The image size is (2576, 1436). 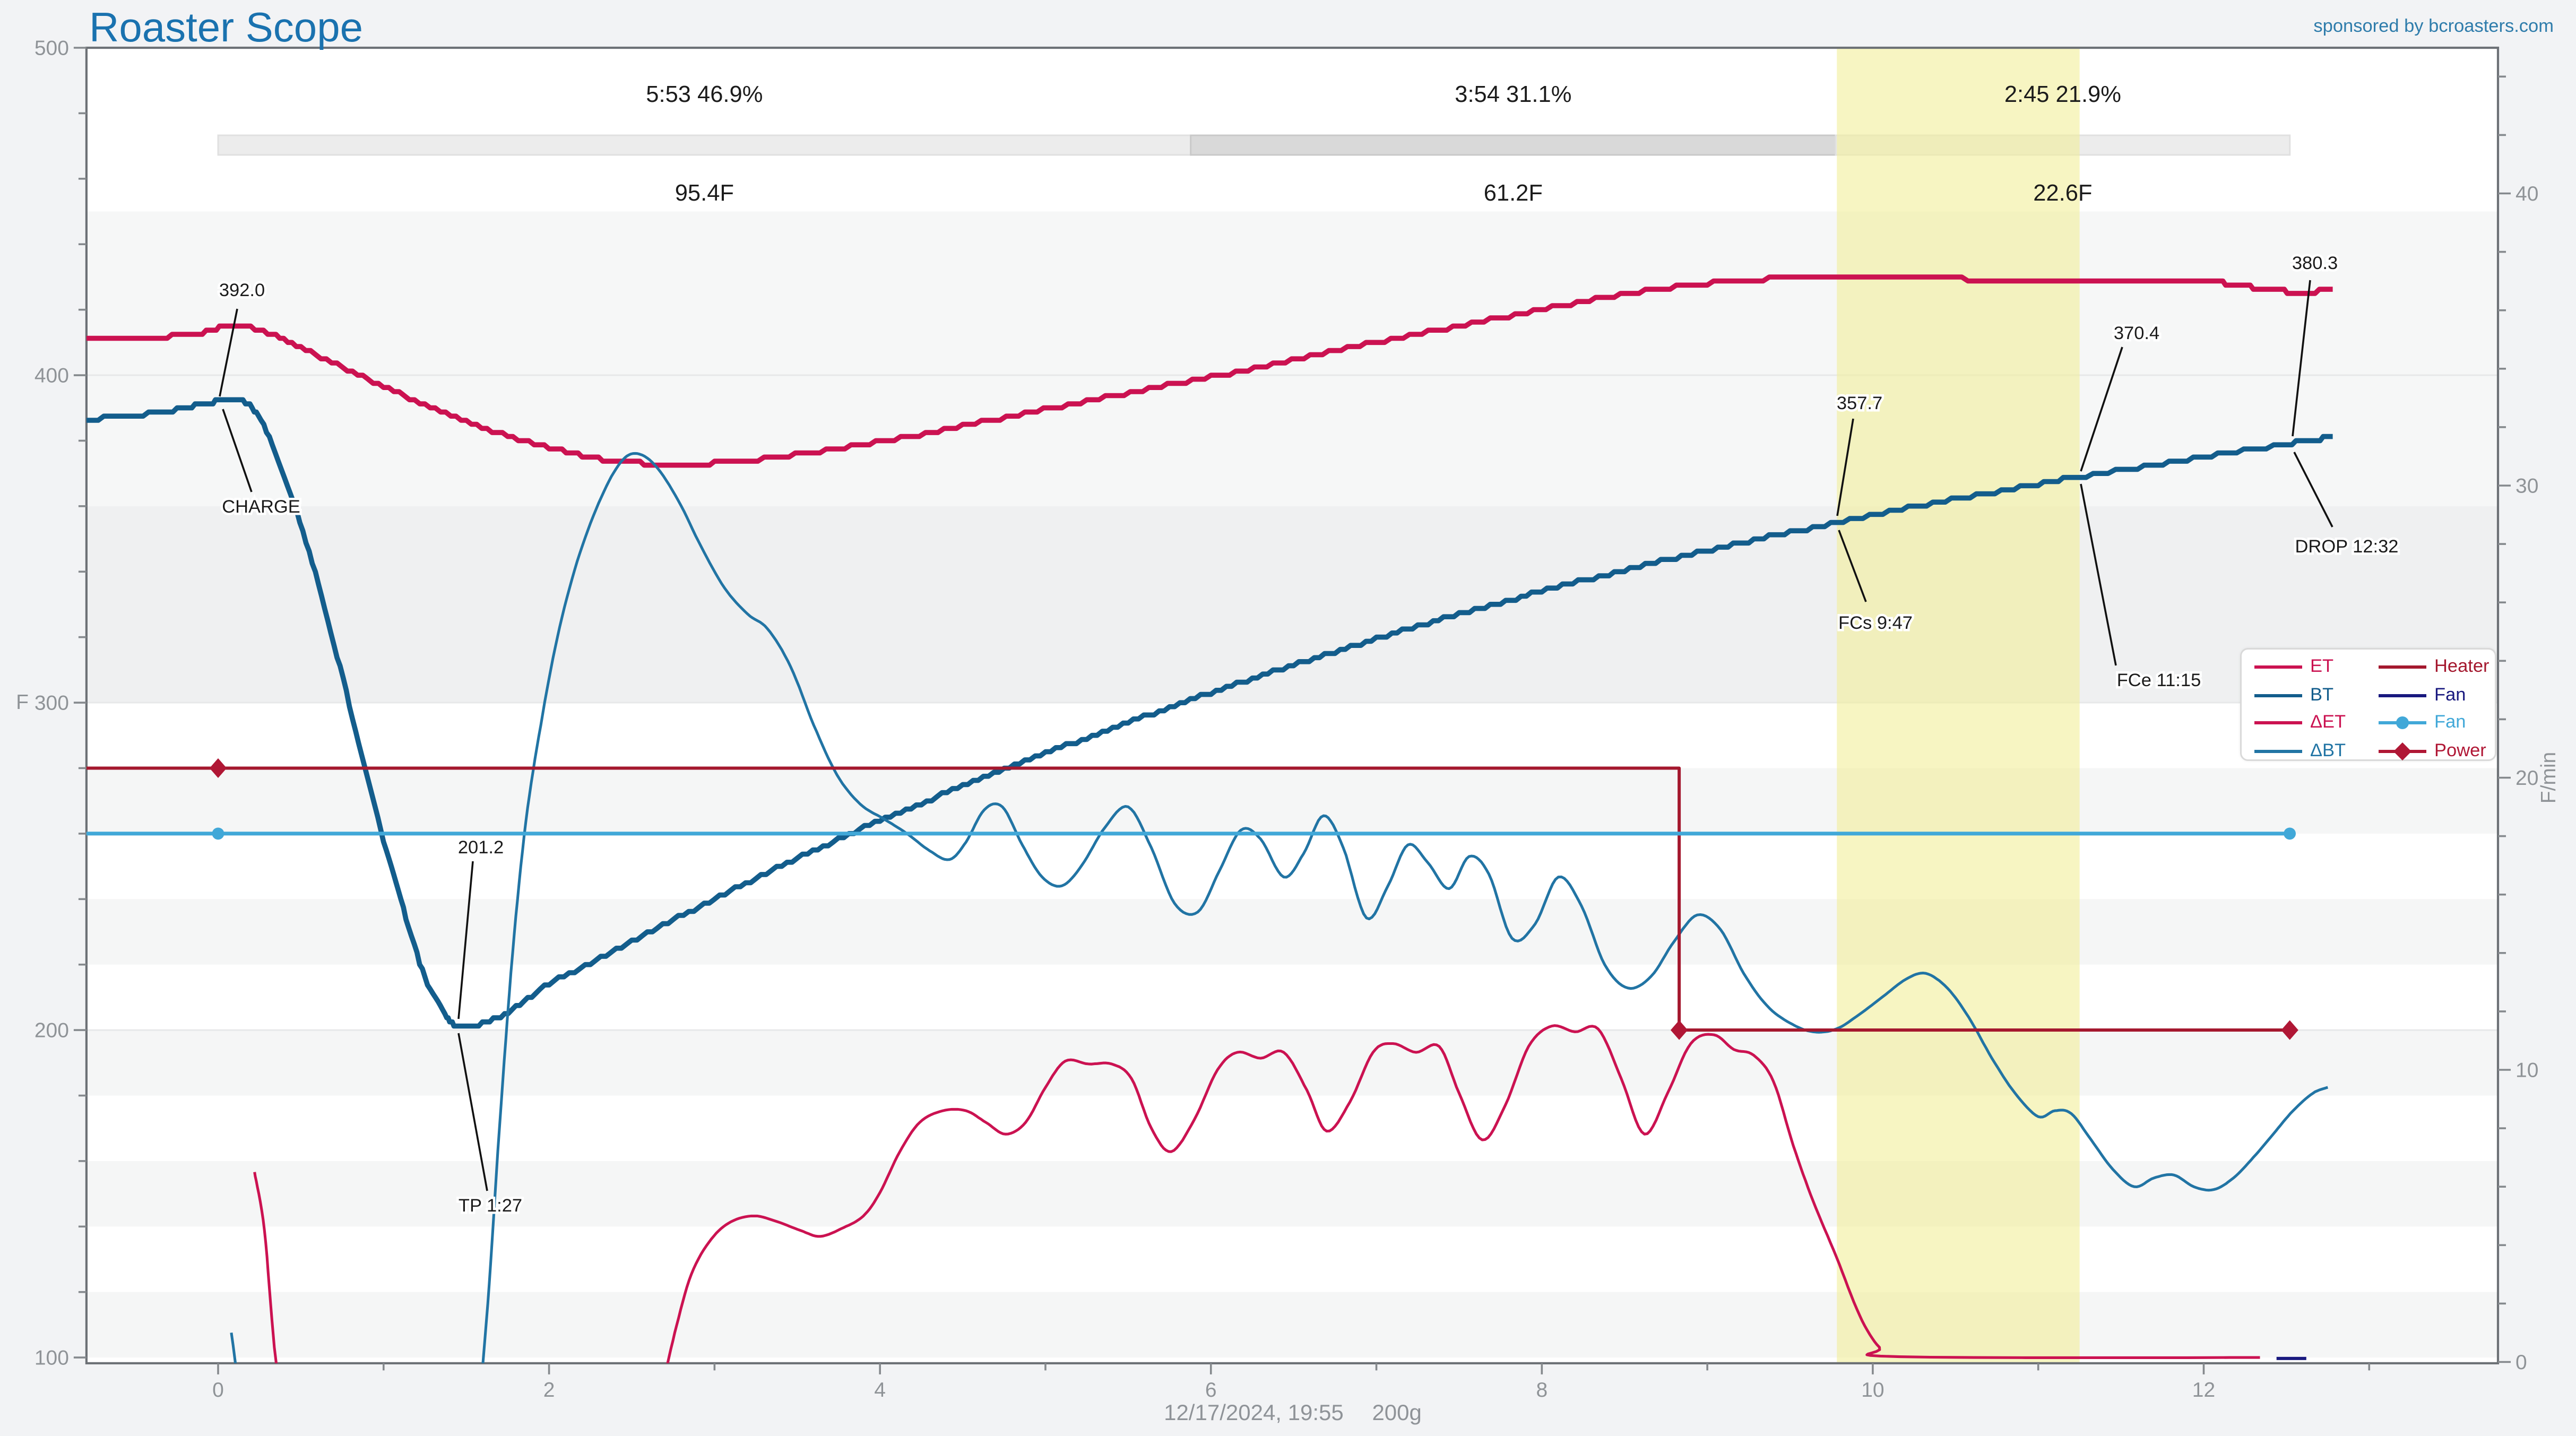 What do you see at coordinates (1542, 1390) in the screenshot?
I see `x-tick-label: 8` at bounding box center [1542, 1390].